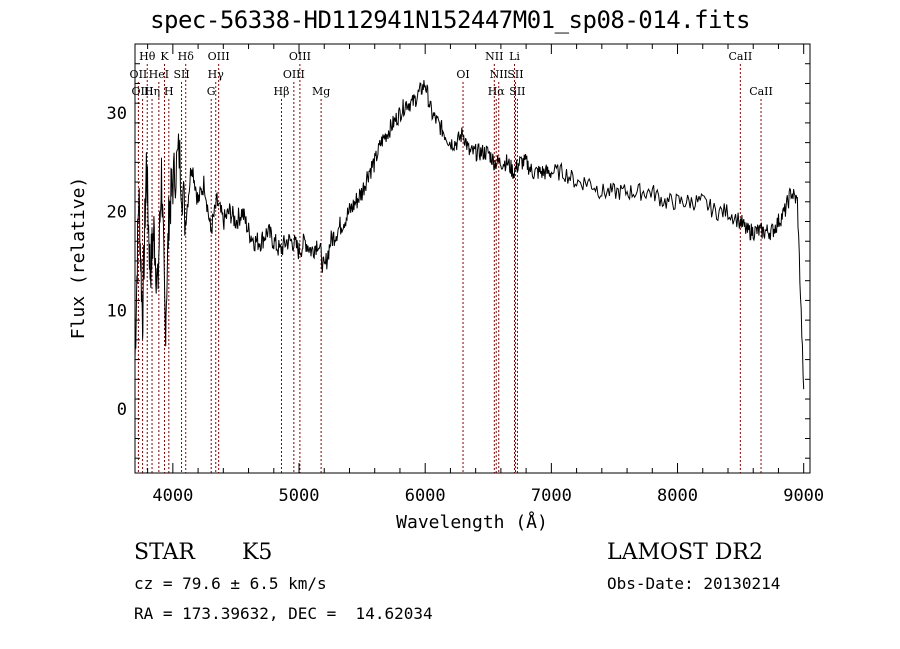  I want to click on line-label: Hγ, so click(216, 74).